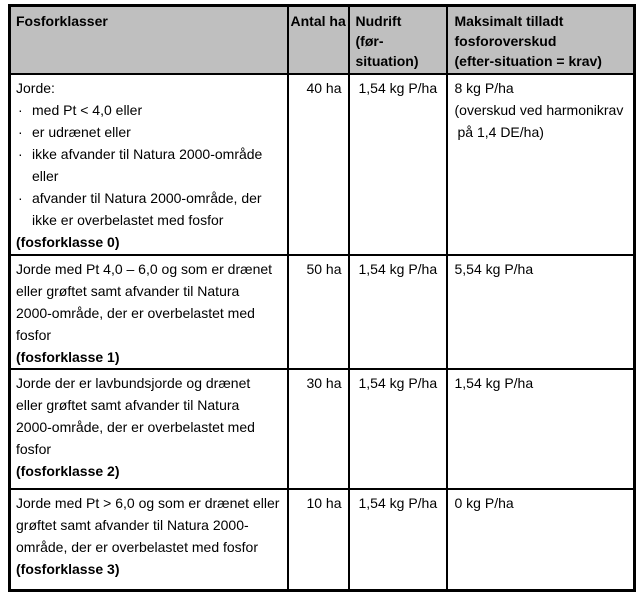  Describe the element at coordinates (68, 471) in the screenshot. I see `fosforklasse-label: (fosforklasse 2)` at that location.